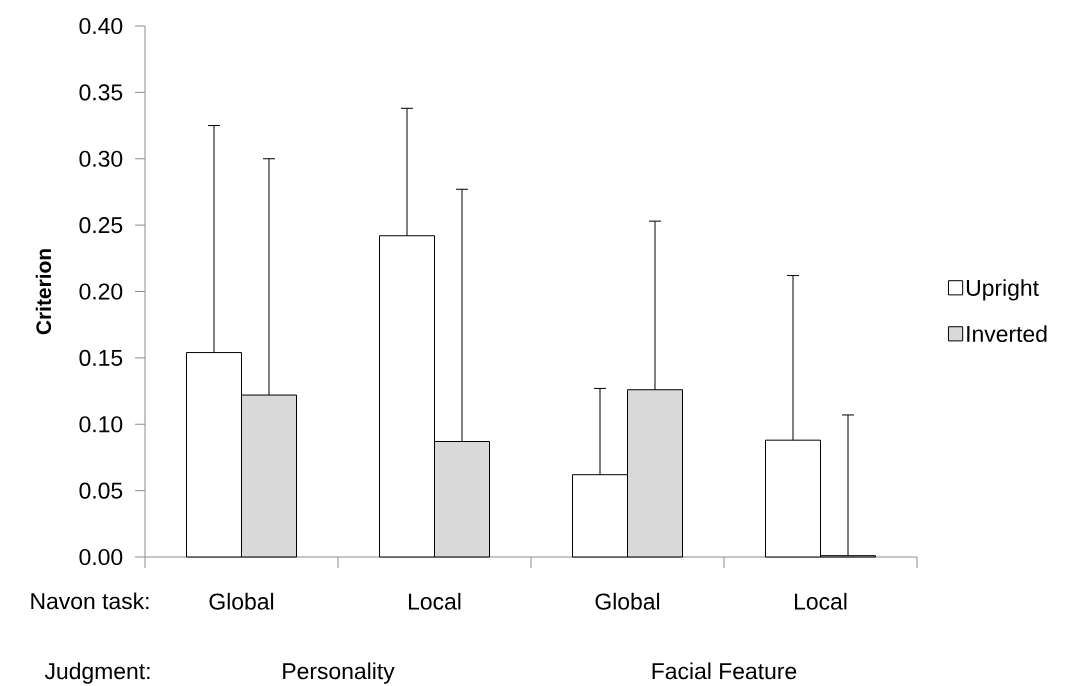 Image resolution: width=1090 pixels, height=686 pixels. Describe the element at coordinates (1002, 290) in the screenshot. I see `legend-label: Upright` at that location.